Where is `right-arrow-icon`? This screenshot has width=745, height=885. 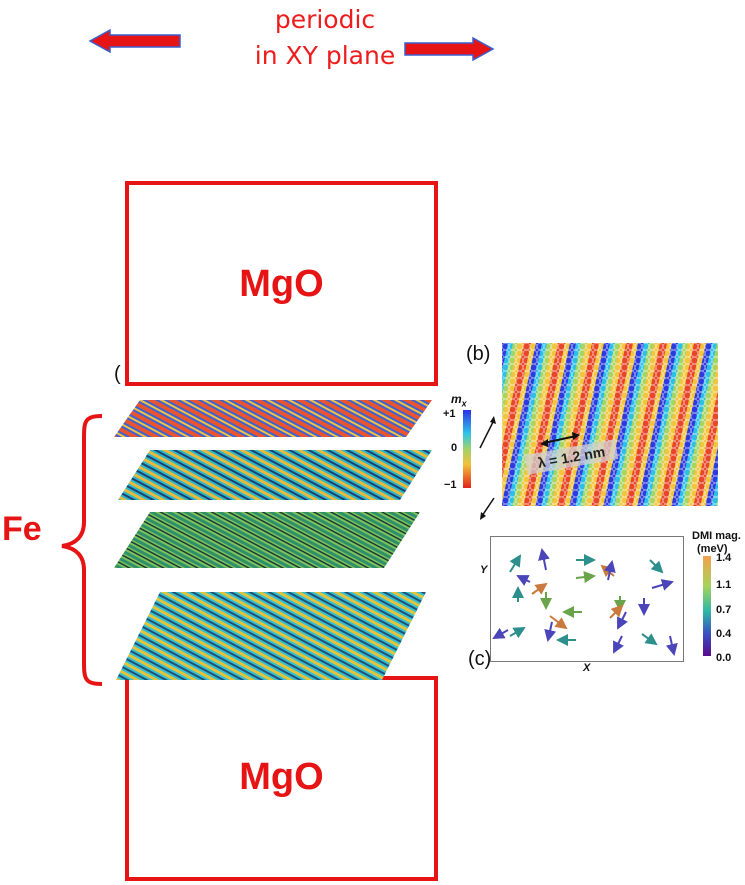
right-arrow-icon is located at coordinates (449, 49).